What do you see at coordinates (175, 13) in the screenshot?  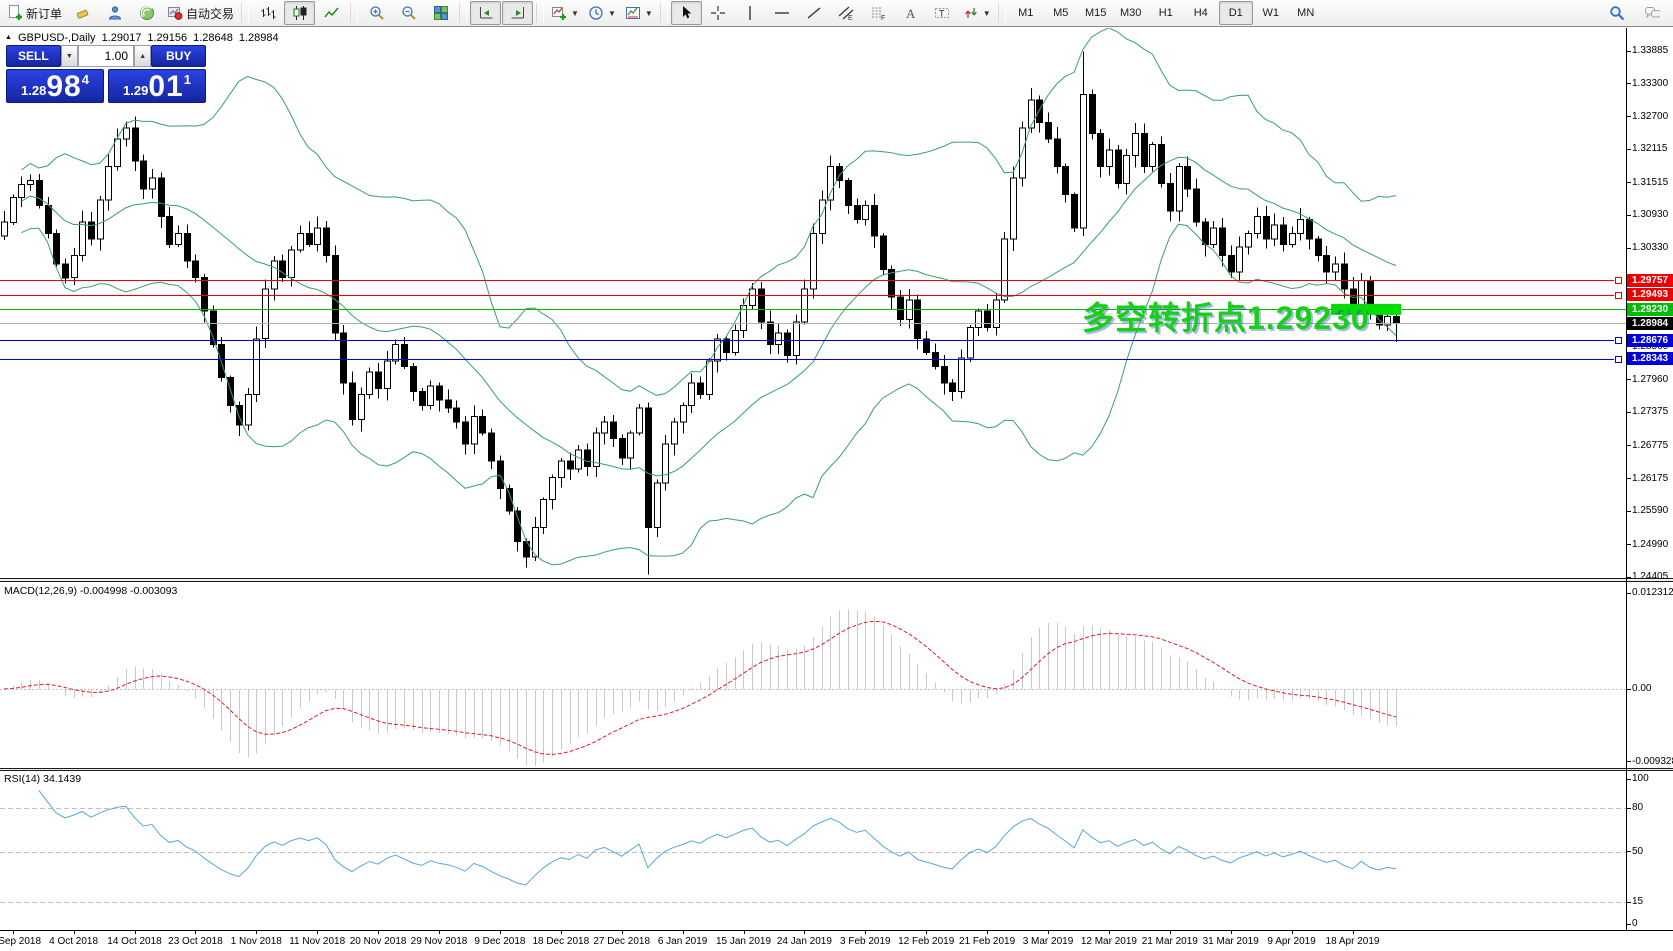 I see `autotrading-icon` at bounding box center [175, 13].